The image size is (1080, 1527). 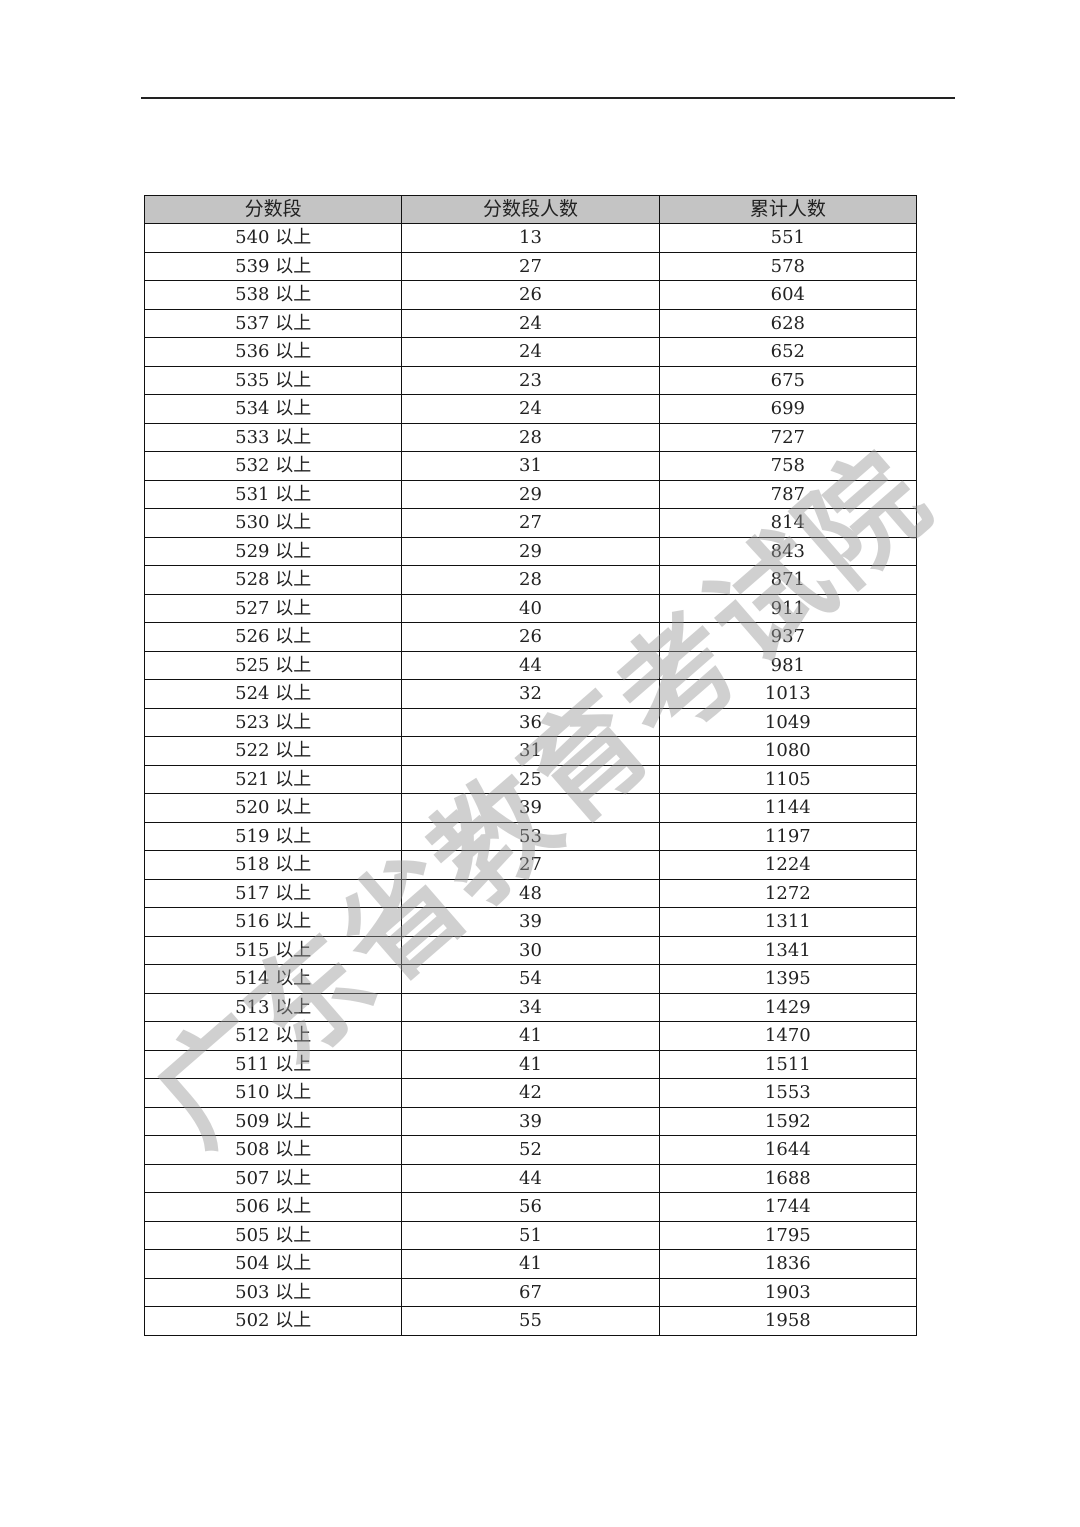 I want to click on header-cumulative-count: 累计人数, so click(x=788, y=209).